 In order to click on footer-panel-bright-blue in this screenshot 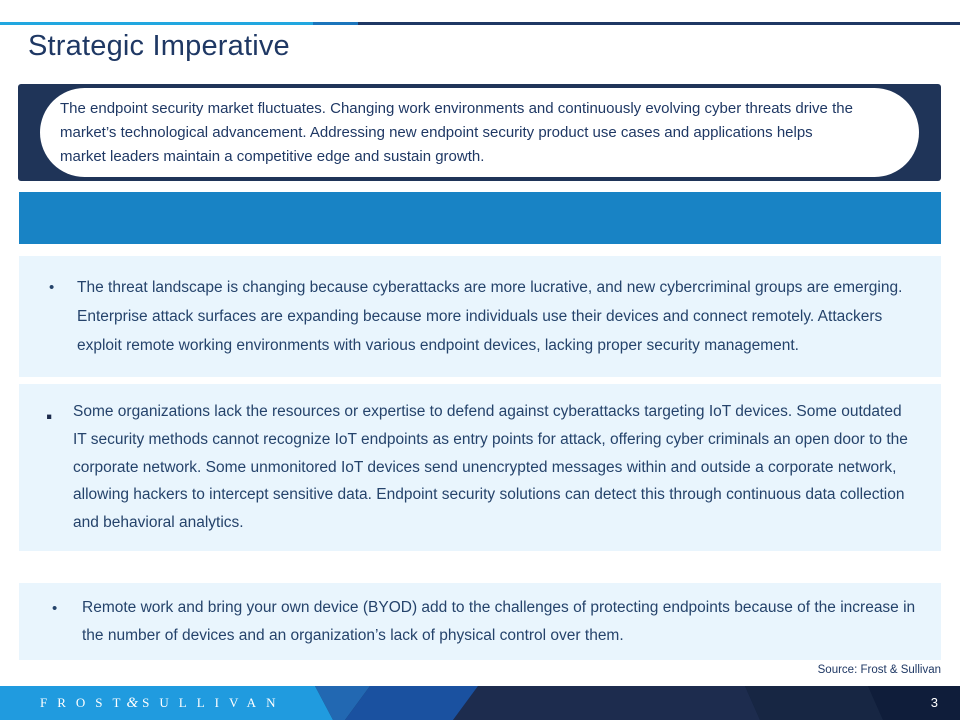, I will do `click(166, 703)`.